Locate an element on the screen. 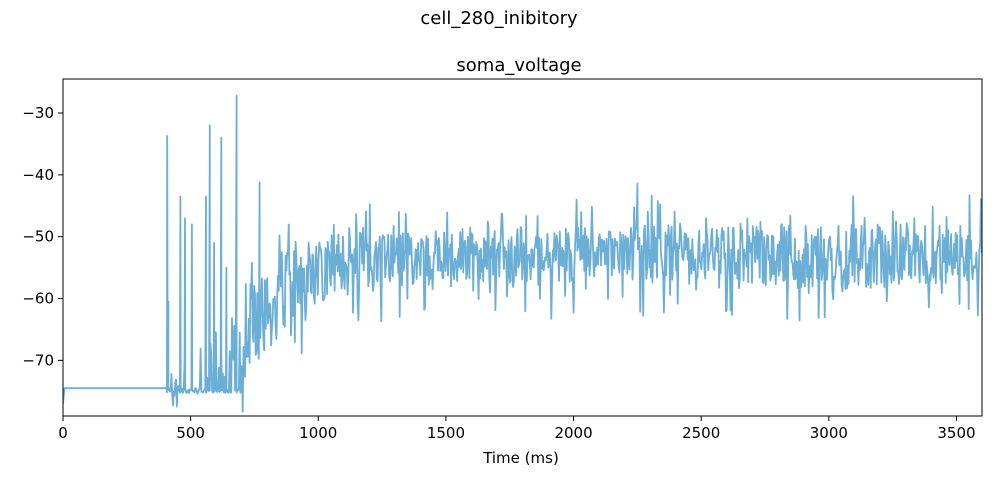 Image resolution: width=1000 pixels, height=500 pixels. chart-title: soma_voltage is located at coordinates (518, 65).